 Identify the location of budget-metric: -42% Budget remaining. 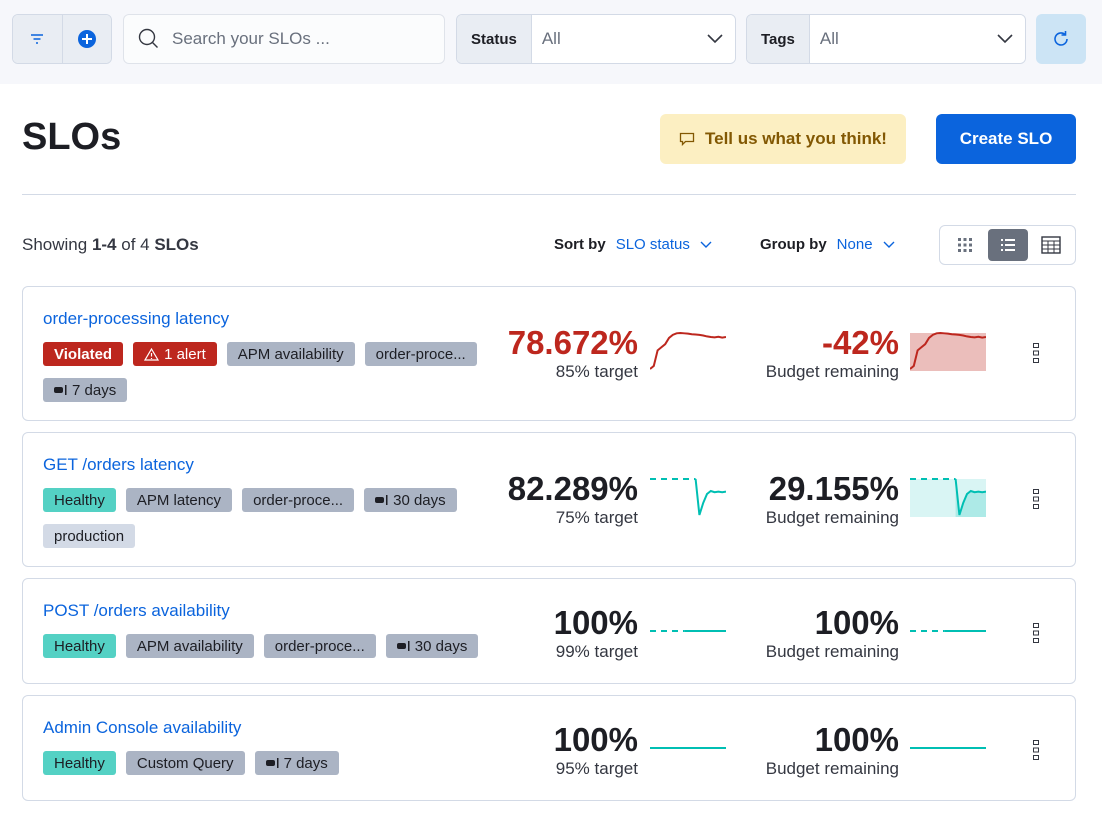
(832, 354).